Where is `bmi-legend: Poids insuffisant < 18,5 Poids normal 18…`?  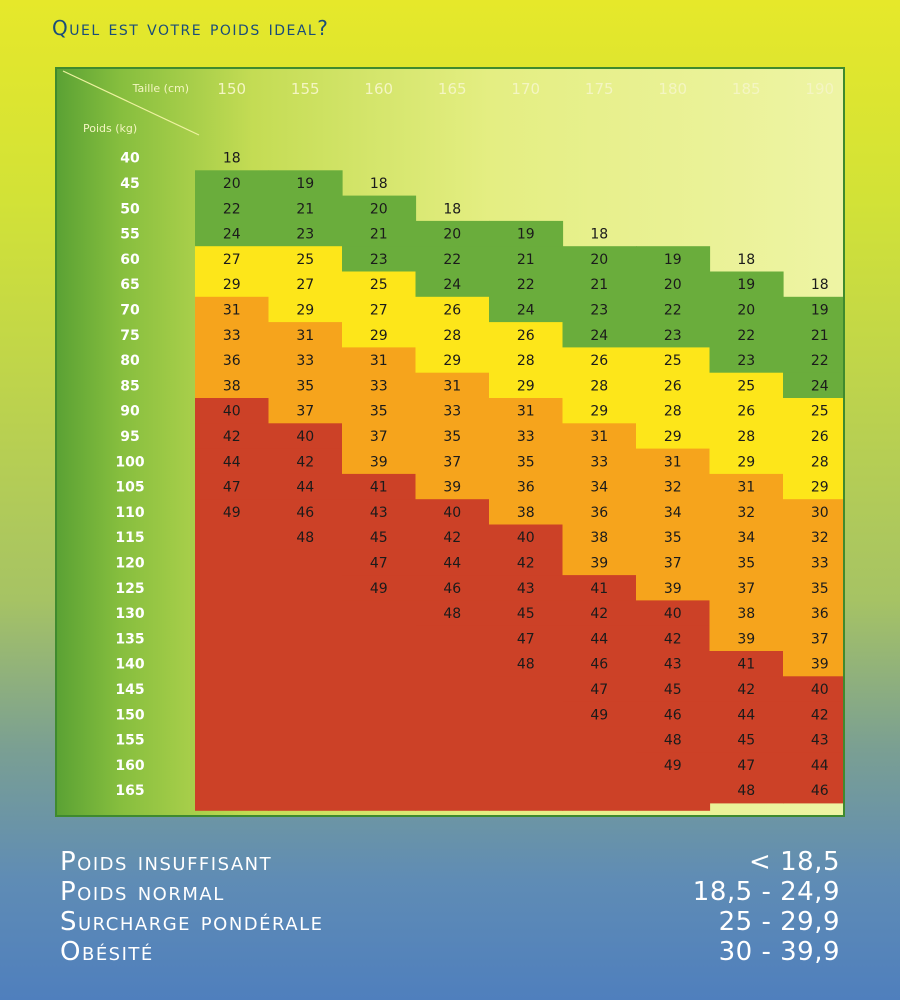
bmi-legend: Poids insuffisant < 18,5 Poids normal 18… is located at coordinates (450, 907).